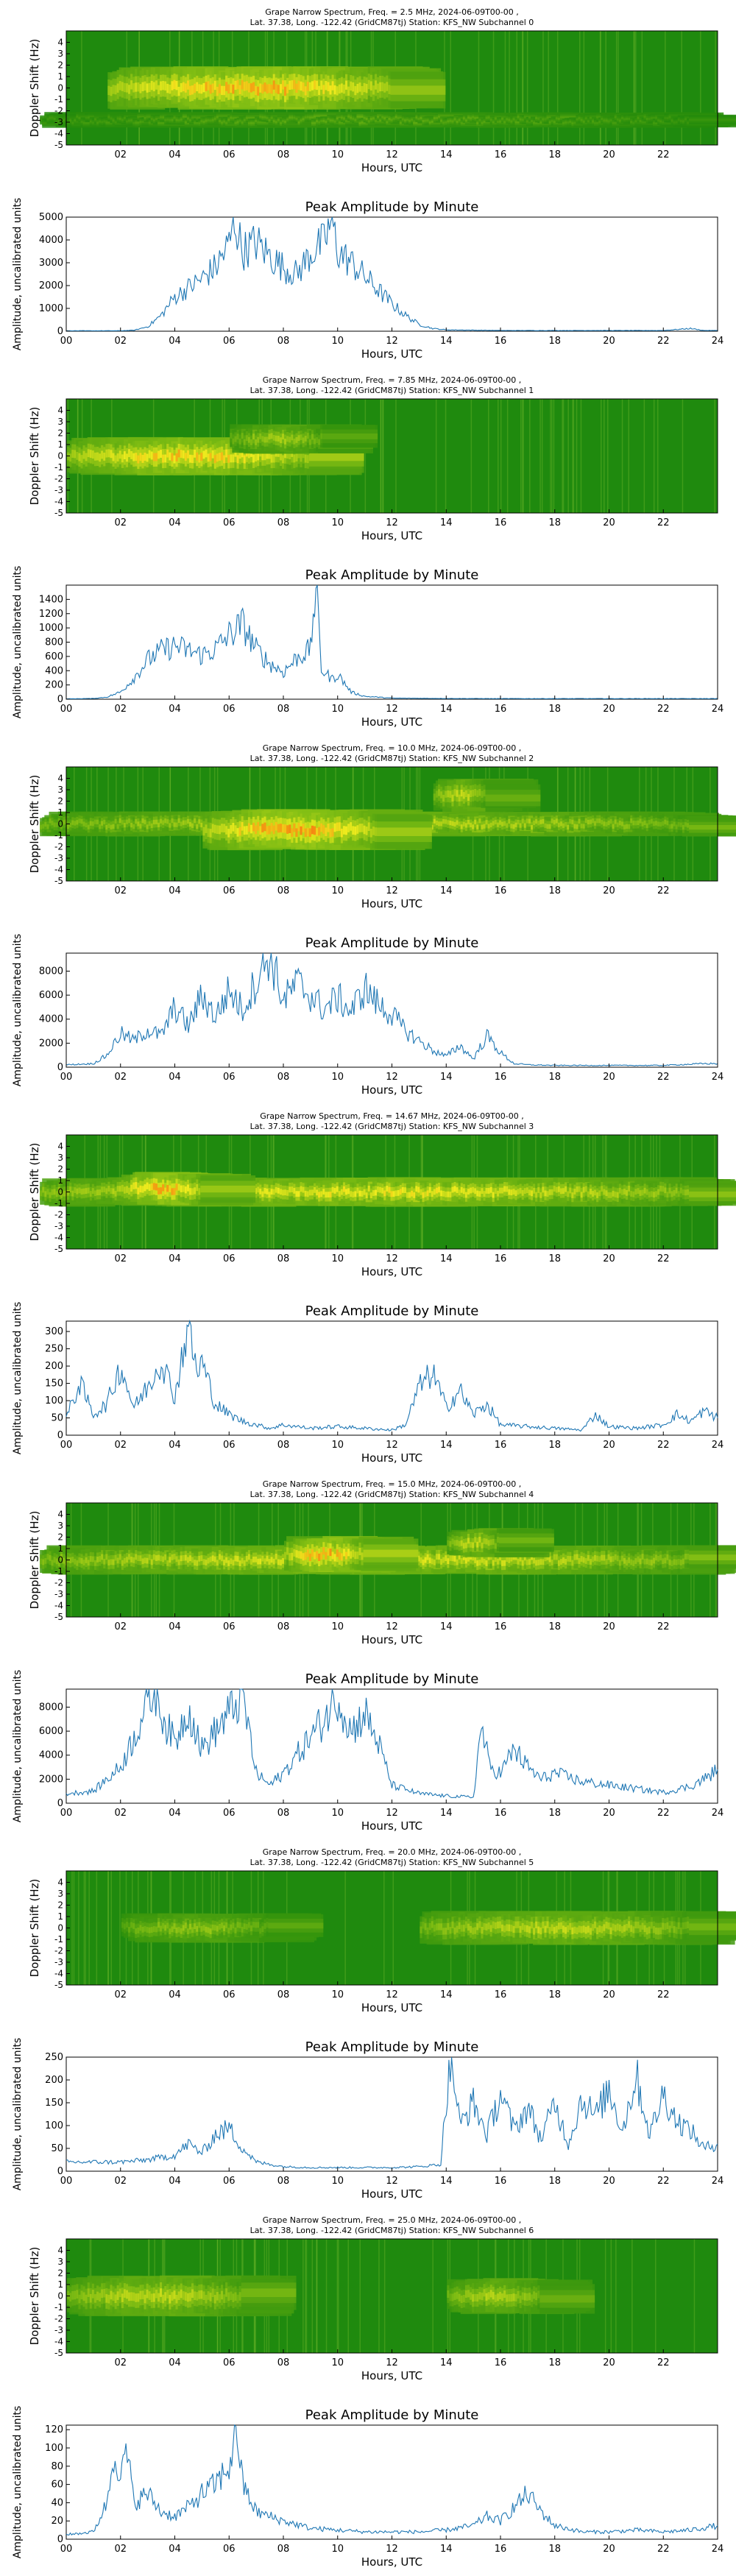  What do you see at coordinates (392, 642) in the screenshot?
I see `amplitude-frame` at bounding box center [392, 642].